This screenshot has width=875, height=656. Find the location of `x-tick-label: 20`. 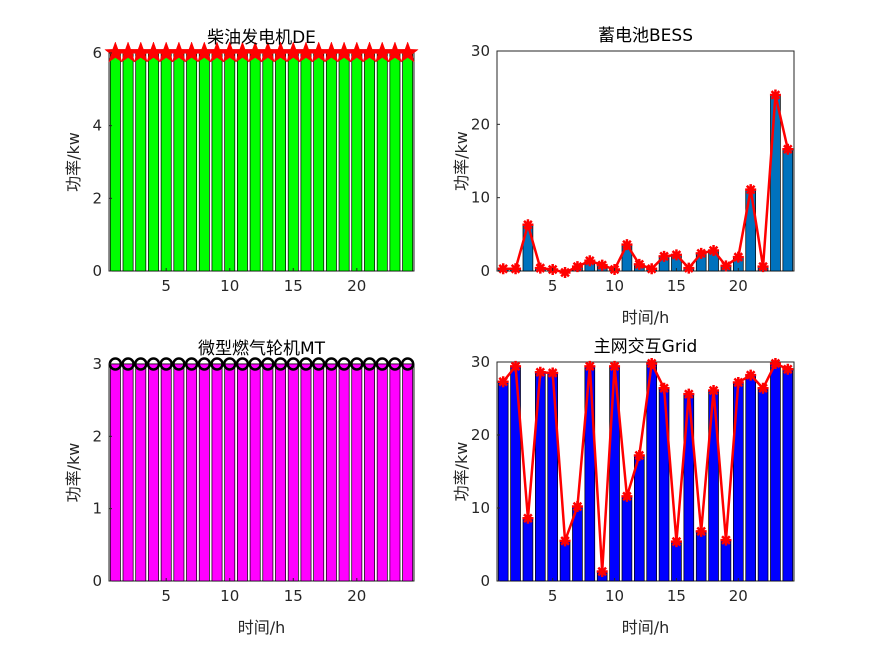

x-tick-label: 20 is located at coordinates (738, 596).